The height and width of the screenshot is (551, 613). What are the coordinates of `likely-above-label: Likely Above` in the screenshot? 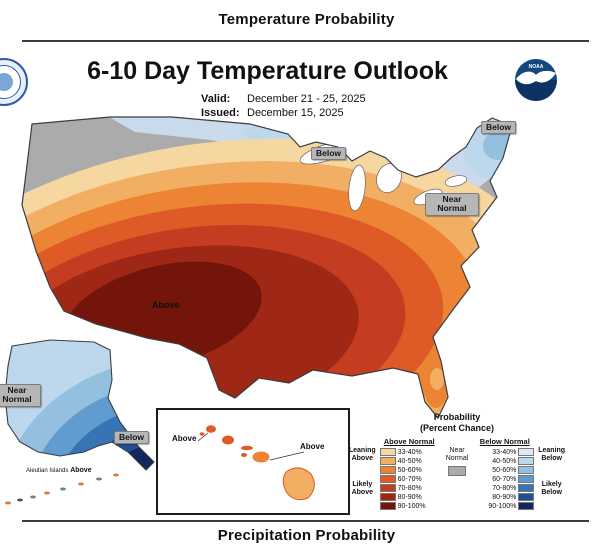 It's located at (362, 488).